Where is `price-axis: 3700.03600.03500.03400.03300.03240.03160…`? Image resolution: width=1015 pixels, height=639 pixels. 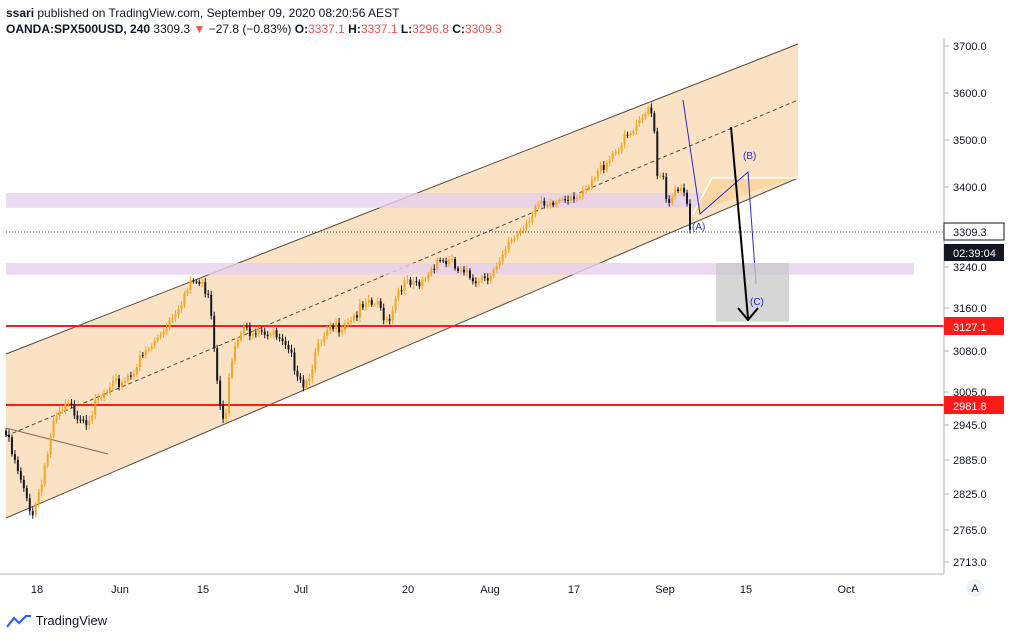
price-axis: 3700.03600.03500.03400.03300.03240.03160… is located at coordinates (979, 321).